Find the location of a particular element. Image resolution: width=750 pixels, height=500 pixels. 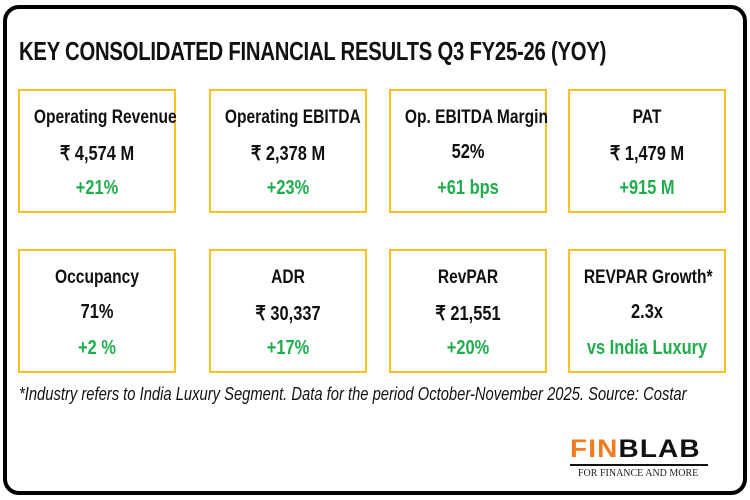

logo-divider is located at coordinates (639, 465).